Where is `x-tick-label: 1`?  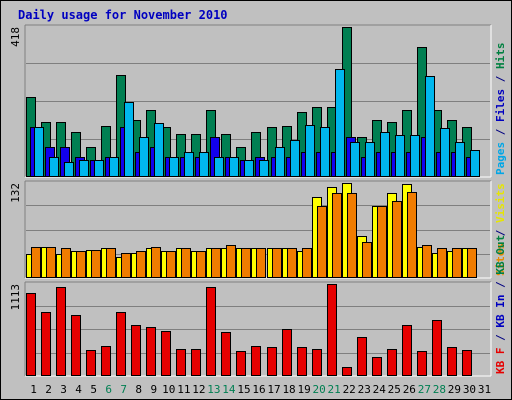 x-tick-label: 1 is located at coordinates (33, 389).